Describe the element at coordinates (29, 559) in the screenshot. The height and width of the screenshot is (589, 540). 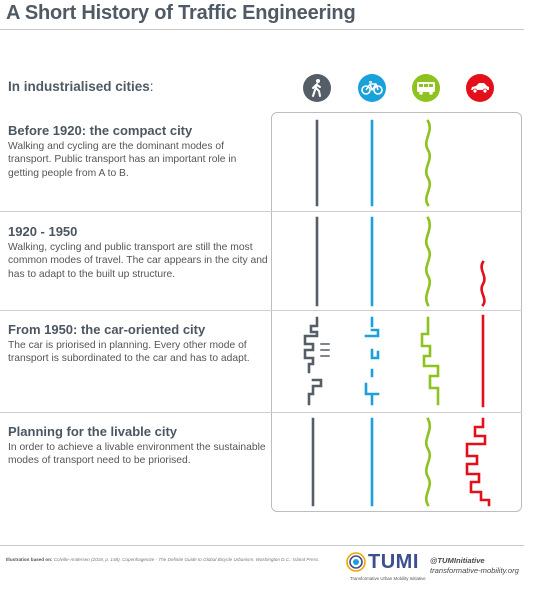
I see `credit-label: Illustration based on:` at that location.